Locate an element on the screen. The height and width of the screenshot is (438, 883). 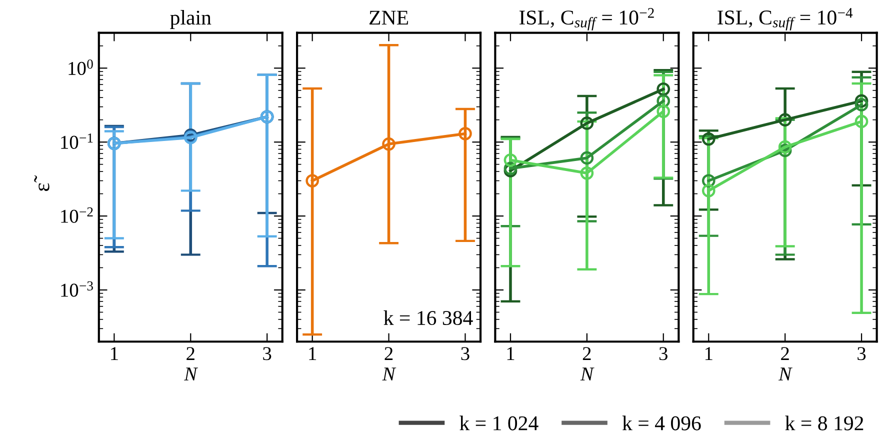
text: k = 1 024 is located at coordinates (499, 423).